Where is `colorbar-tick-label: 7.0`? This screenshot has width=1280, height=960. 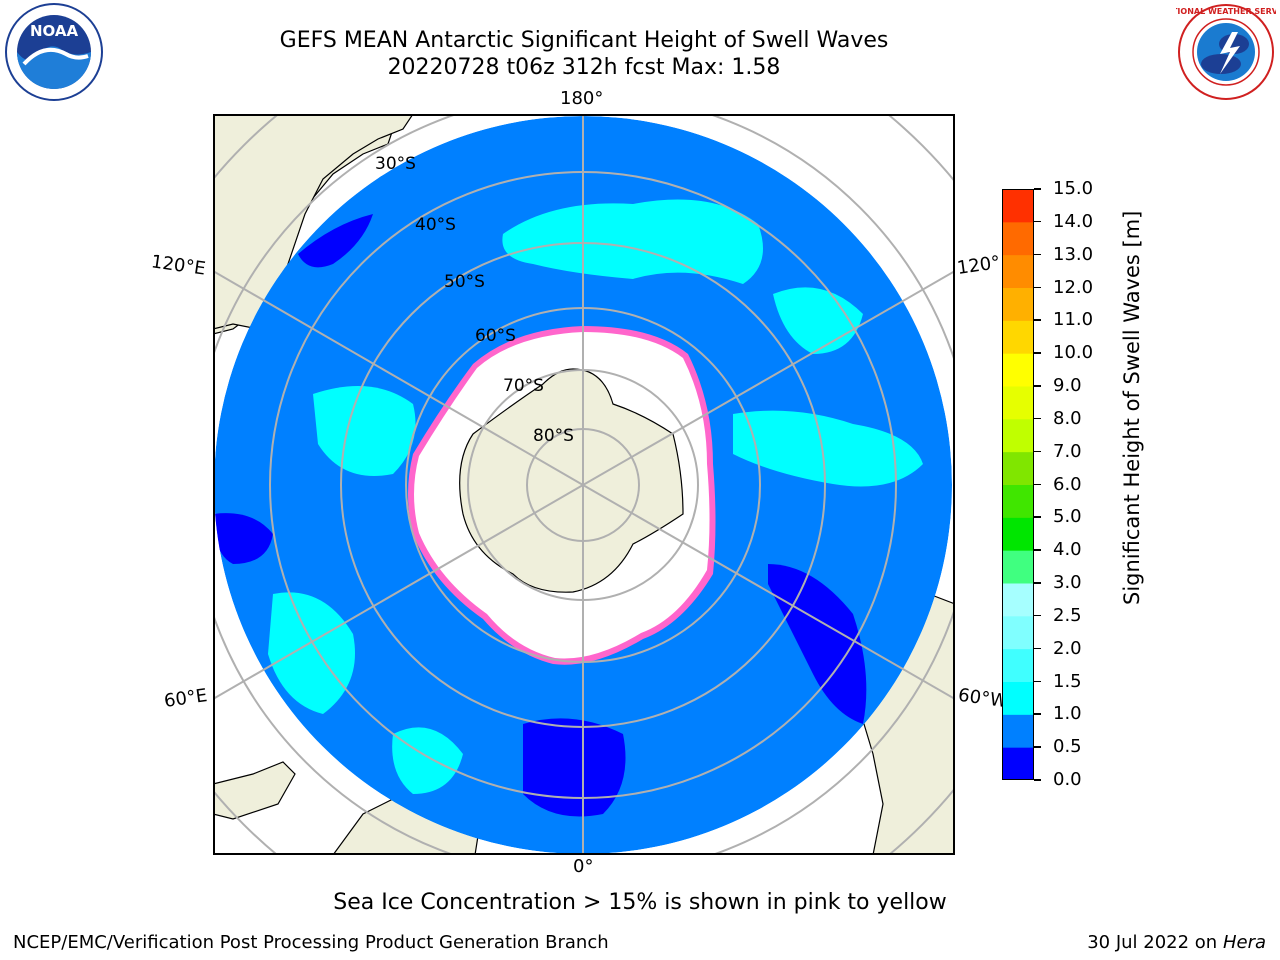 colorbar-tick-label: 7.0 is located at coordinates (1067, 451).